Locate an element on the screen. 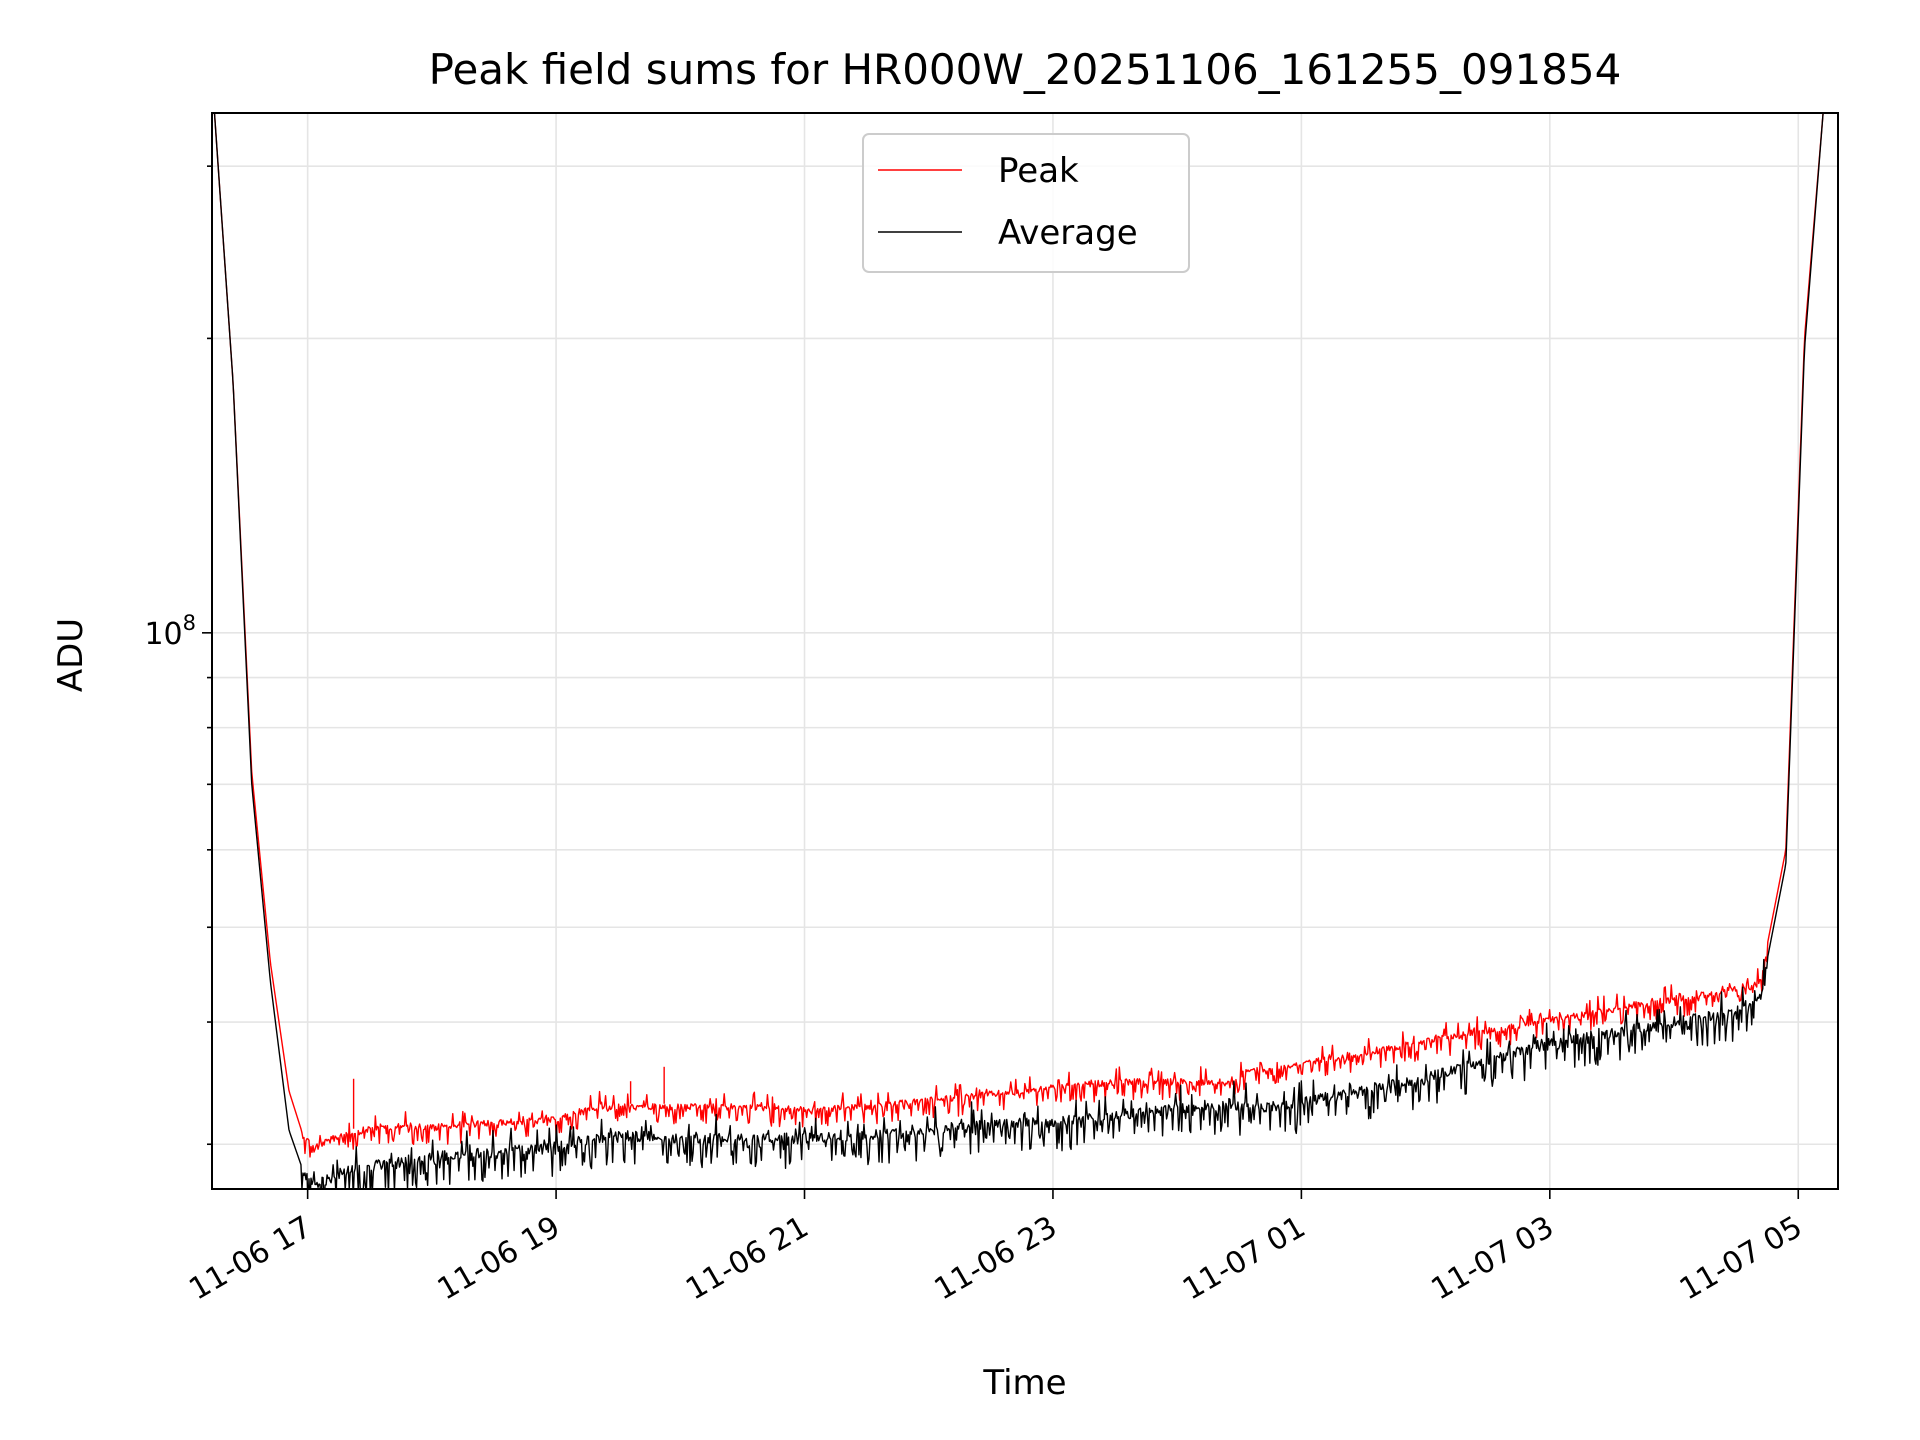 The image size is (1920, 1440). x-axis-label: Time is located at coordinates (1024, 1383).